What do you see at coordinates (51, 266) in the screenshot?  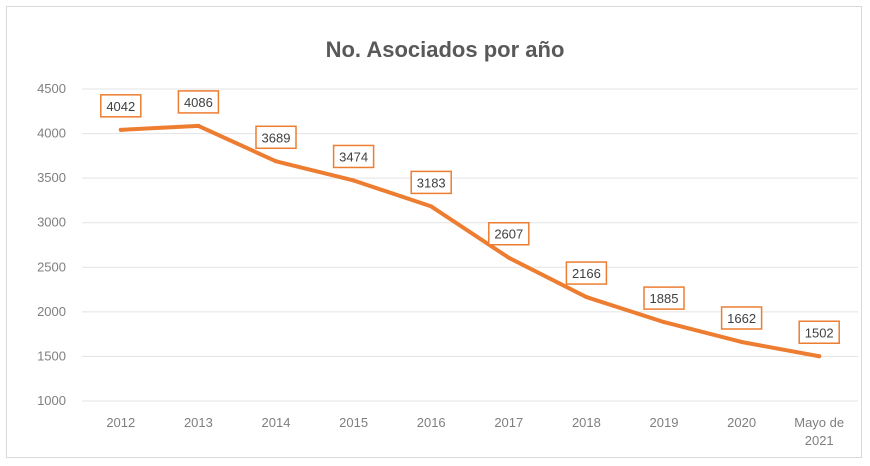 I see `y-tick-label: 2500` at bounding box center [51, 266].